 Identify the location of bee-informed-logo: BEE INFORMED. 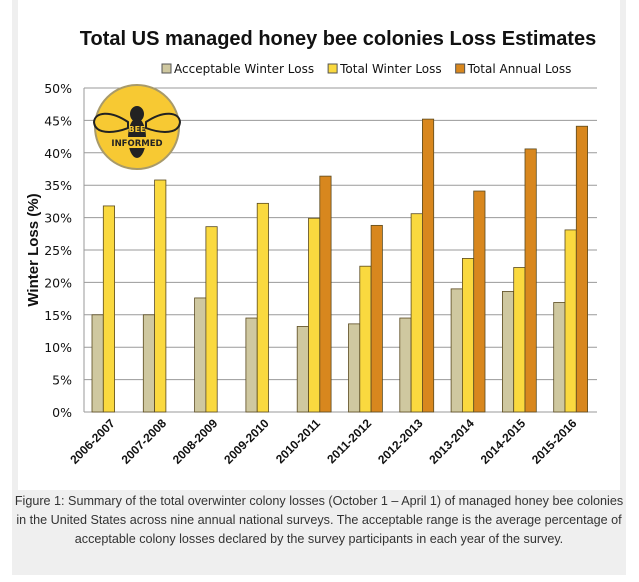
(137, 127).